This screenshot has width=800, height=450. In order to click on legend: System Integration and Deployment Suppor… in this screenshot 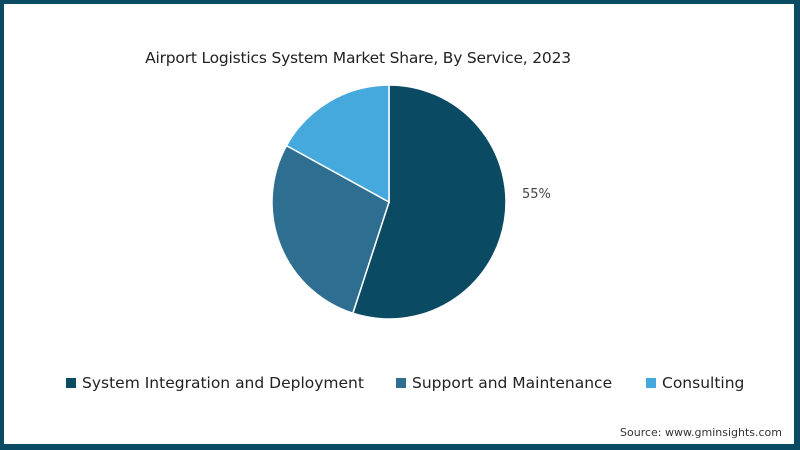, I will do `click(400, 385)`.